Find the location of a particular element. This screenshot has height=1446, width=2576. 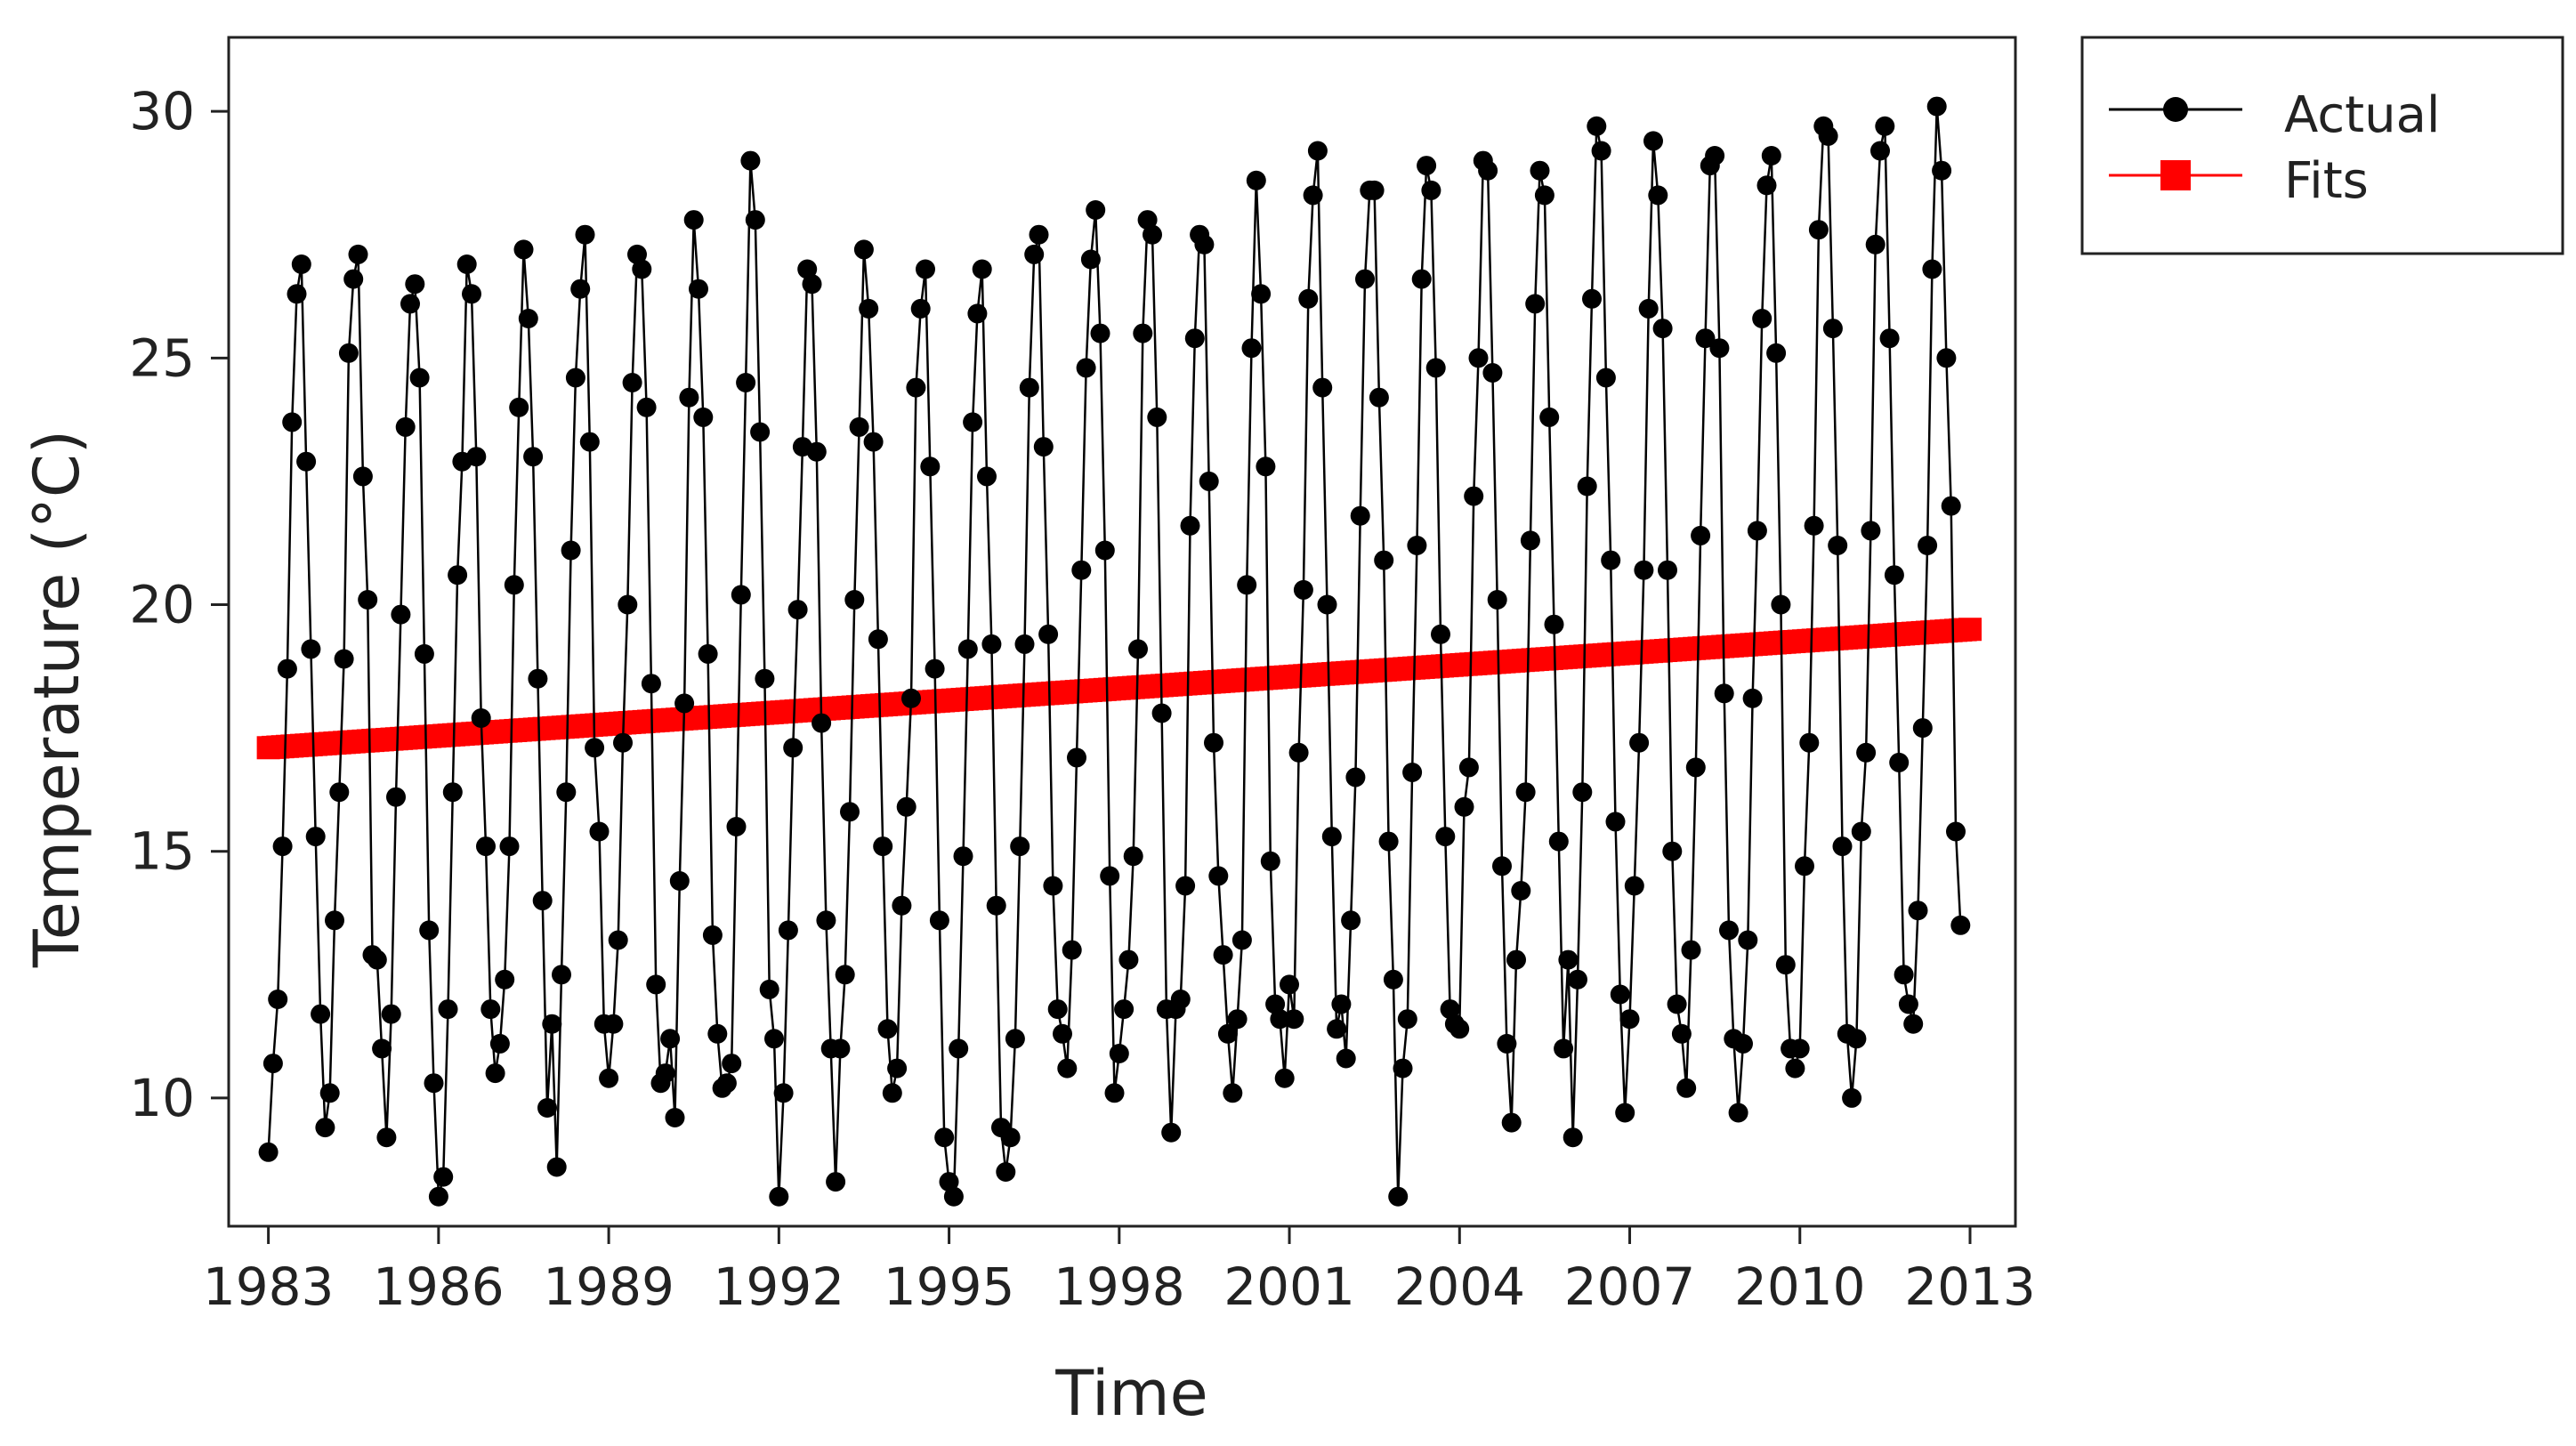

x-tick-label: 1998 is located at coordinates (1119, 1286).